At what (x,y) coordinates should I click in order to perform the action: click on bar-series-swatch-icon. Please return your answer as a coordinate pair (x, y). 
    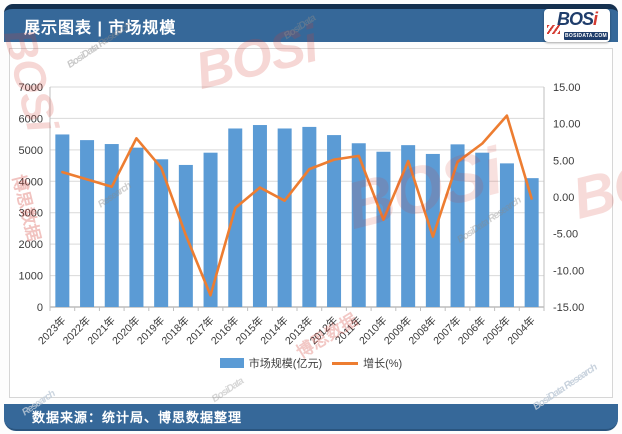
    Looking at the image, I should click on (231, 363).